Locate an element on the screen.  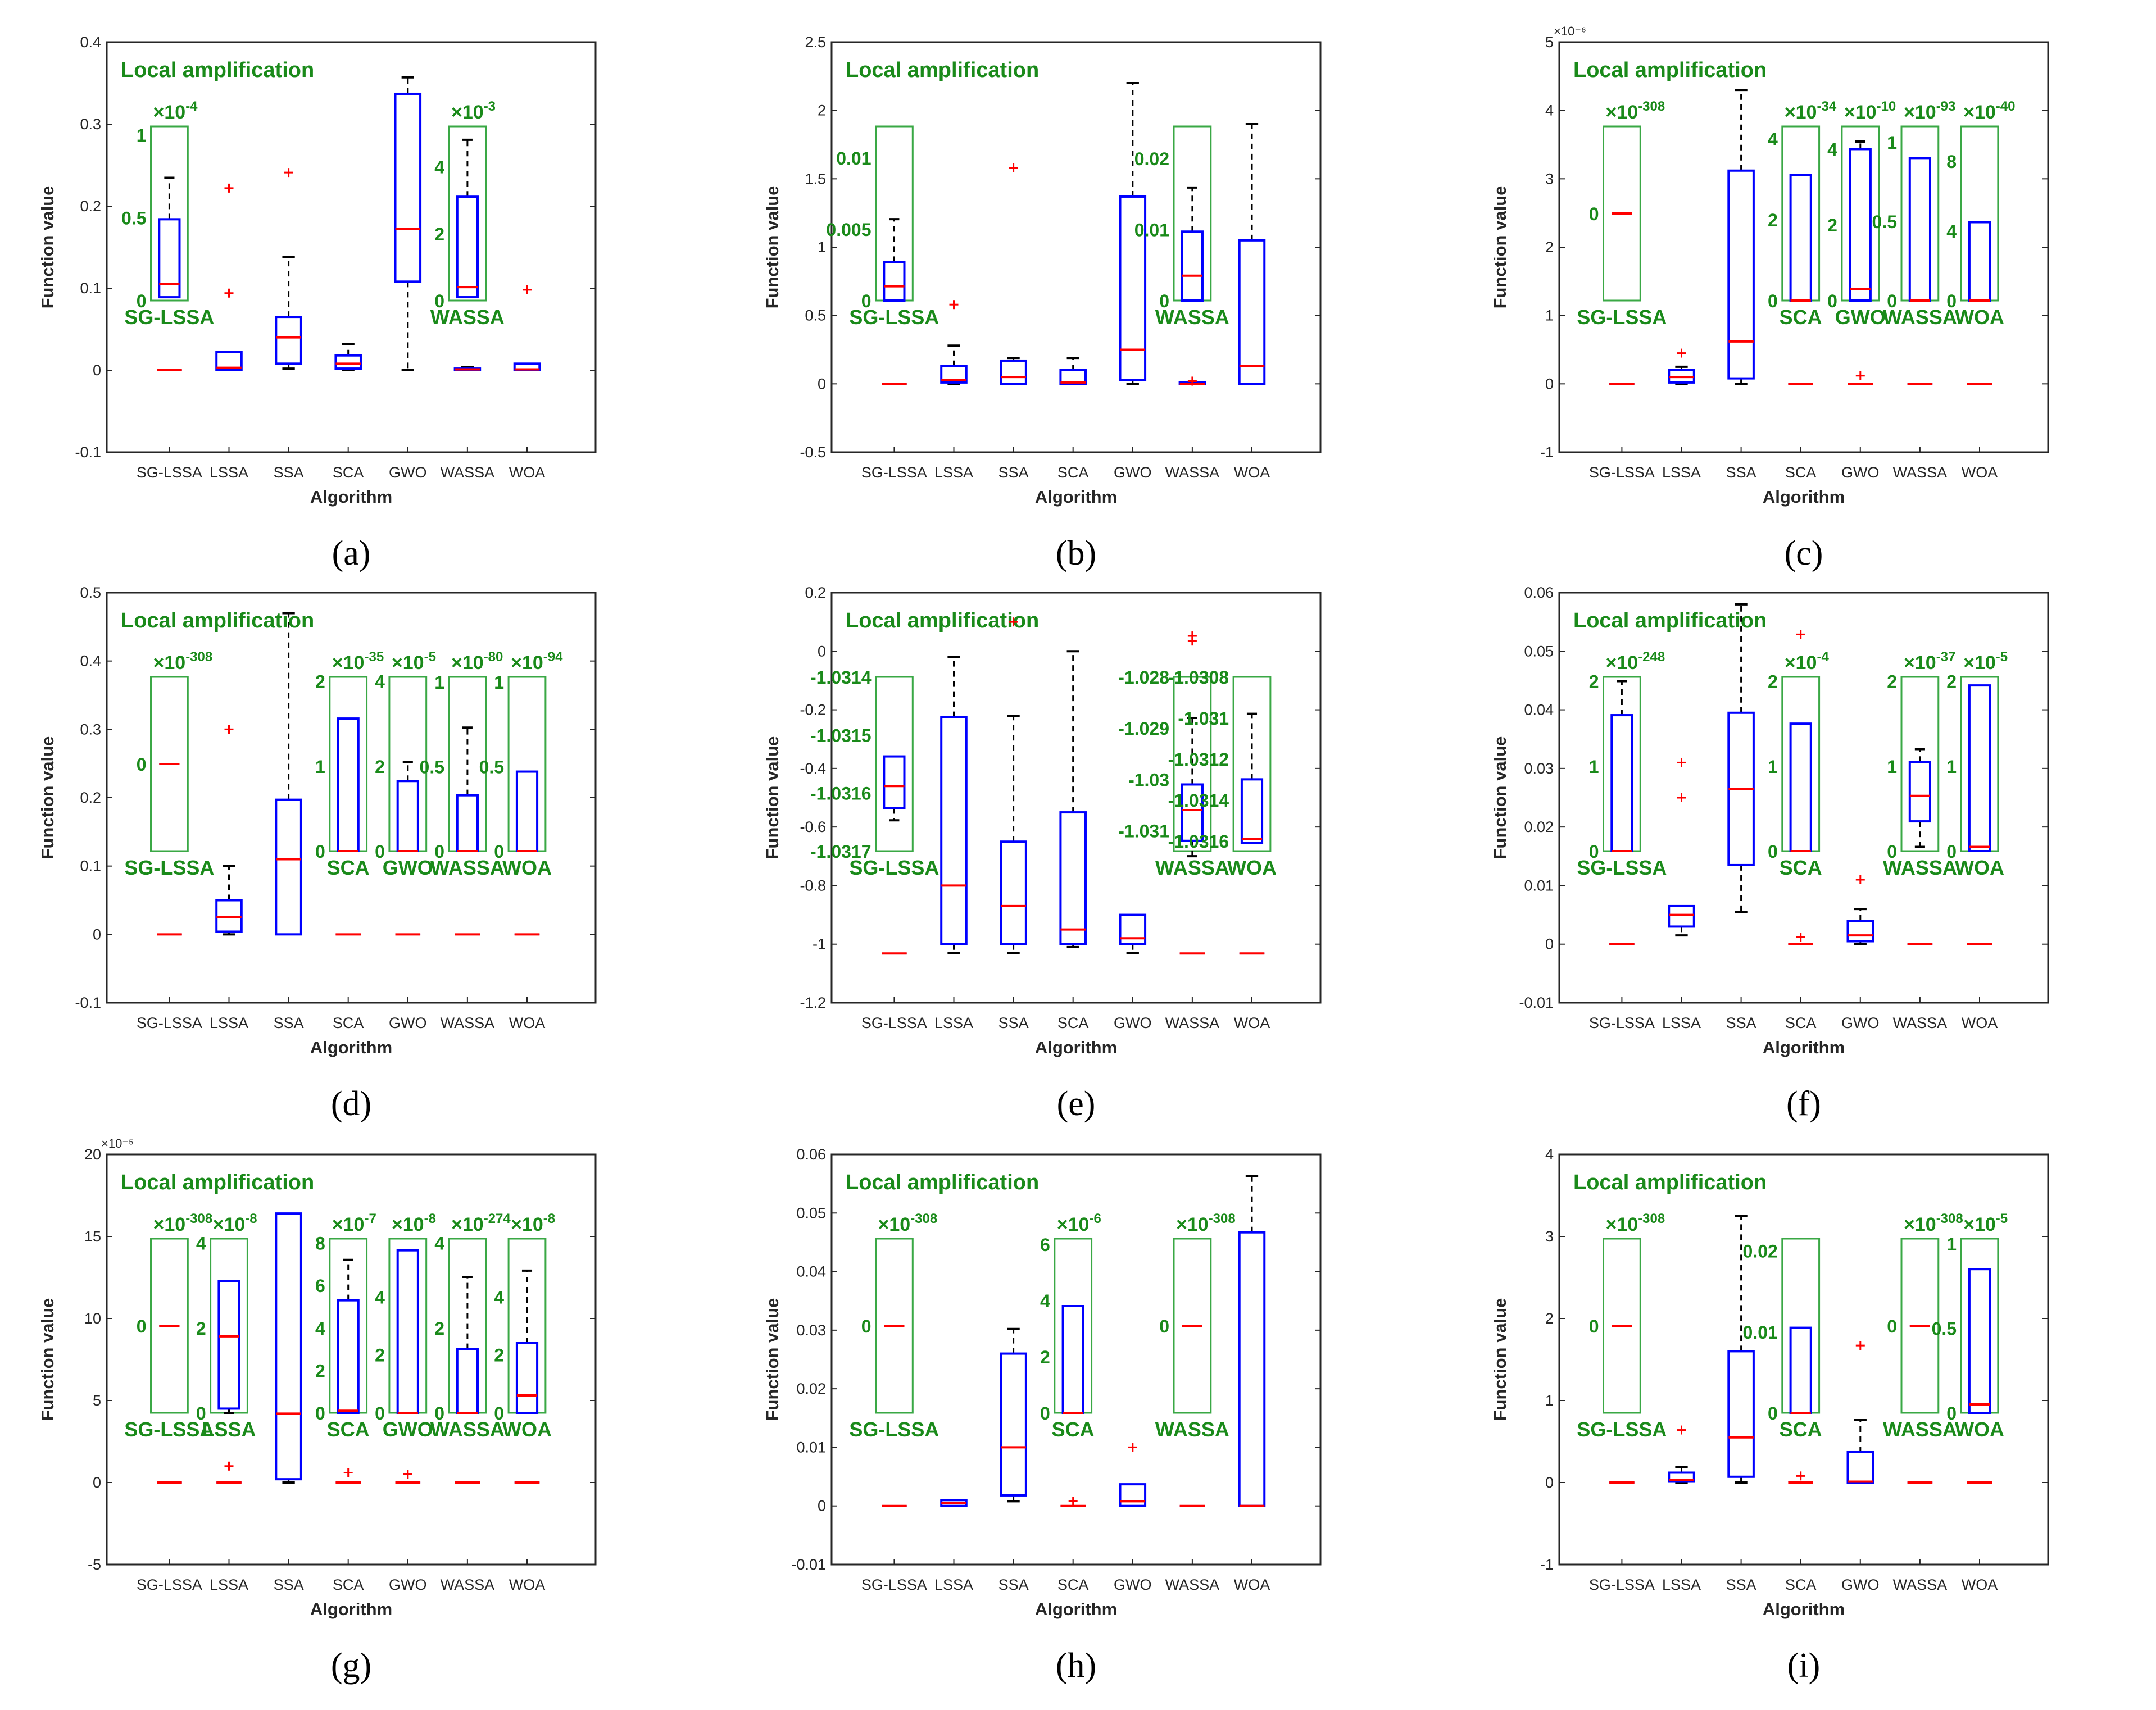
local-amplification-label: Local amplification is located at coordinates (942, 1183).